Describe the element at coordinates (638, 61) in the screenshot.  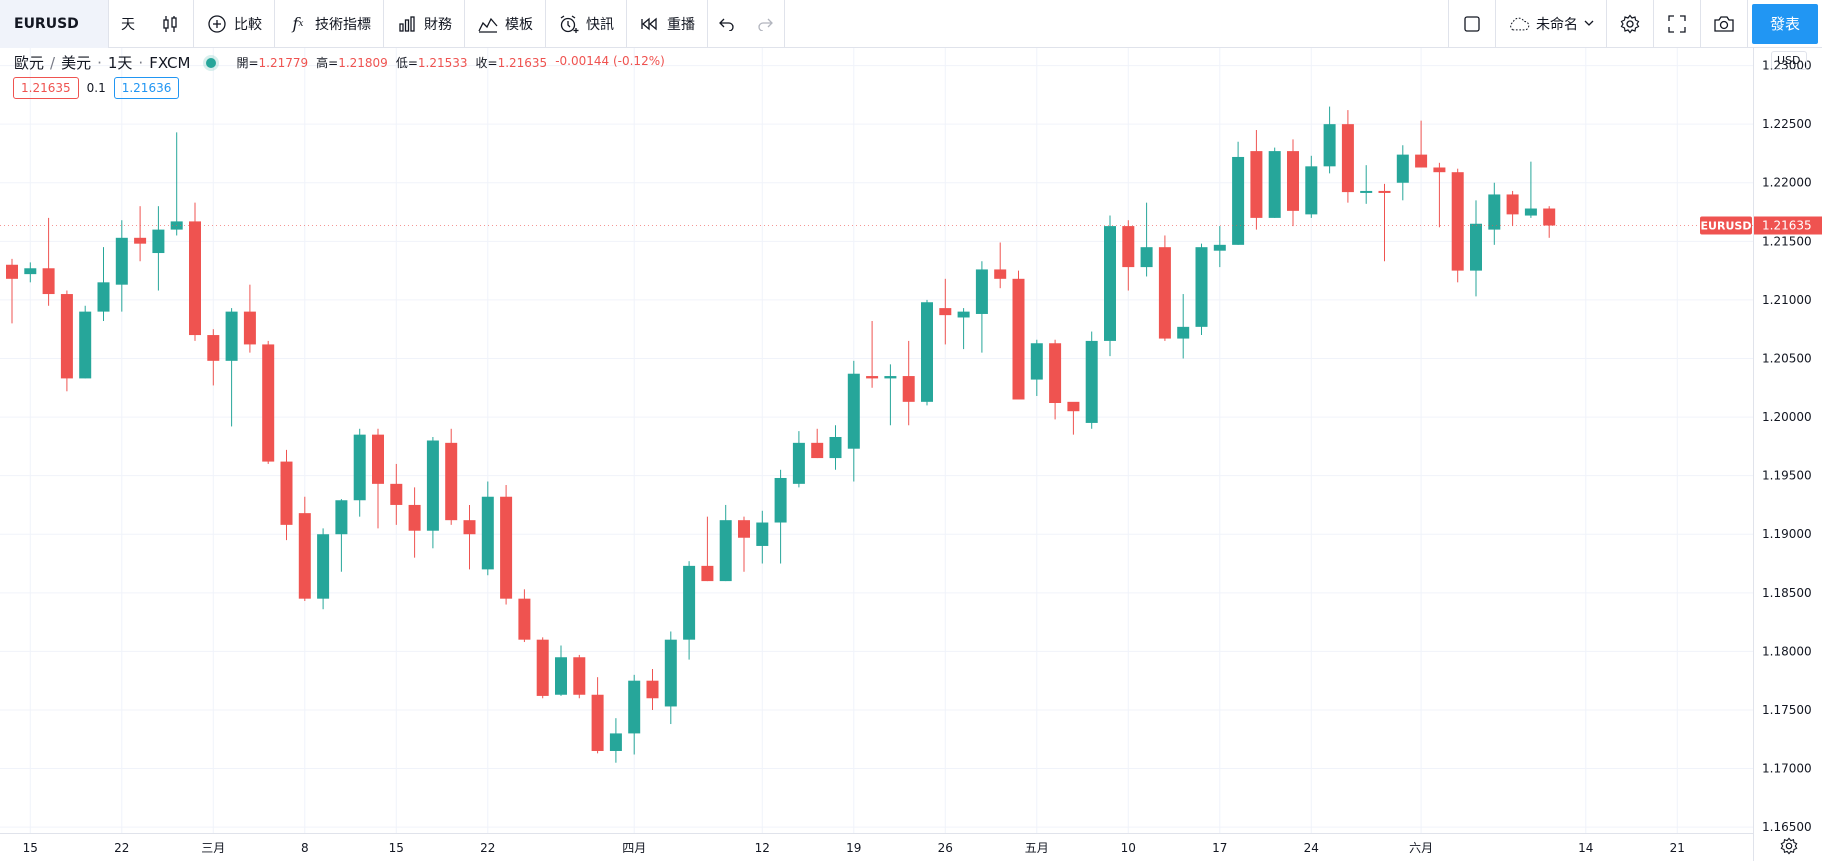
I see `change-percent: (-0.12%)` at that location.